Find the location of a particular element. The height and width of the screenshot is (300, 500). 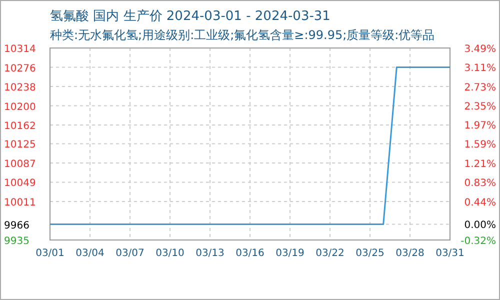

y2-tick-label: 1.59% is located at coordinates (480, 145).